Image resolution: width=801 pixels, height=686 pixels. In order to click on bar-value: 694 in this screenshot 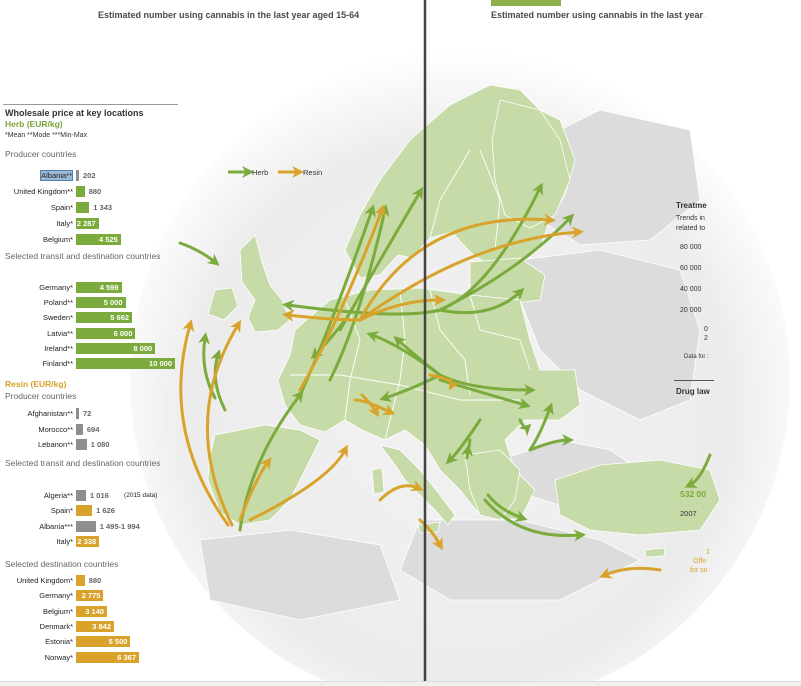, I will do `click(93, 429)`.